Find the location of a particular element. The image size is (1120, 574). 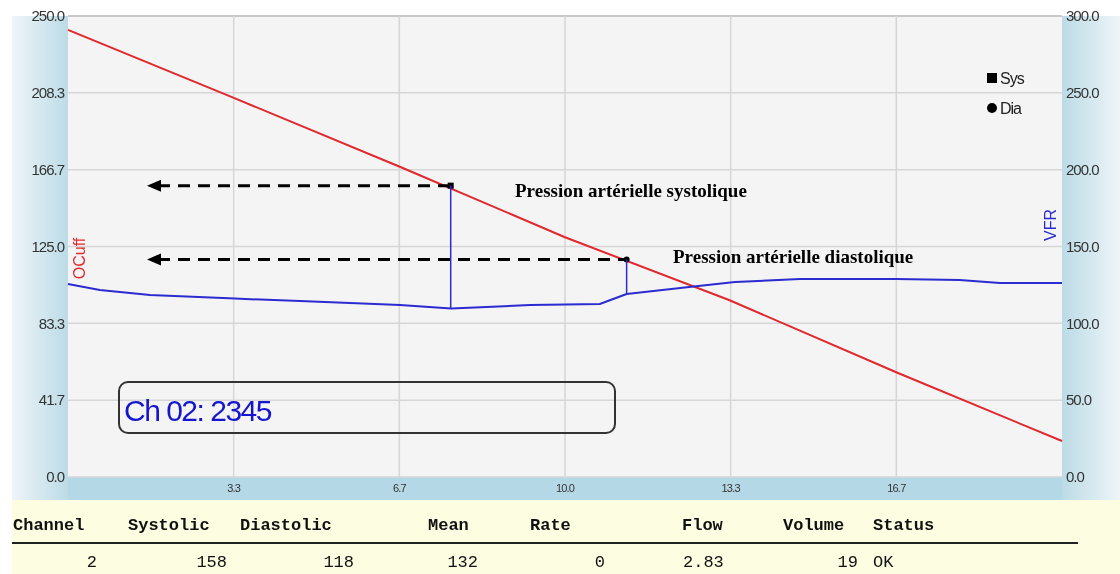

x-tick-label: 3.3 is located at coordinates (234, 488).